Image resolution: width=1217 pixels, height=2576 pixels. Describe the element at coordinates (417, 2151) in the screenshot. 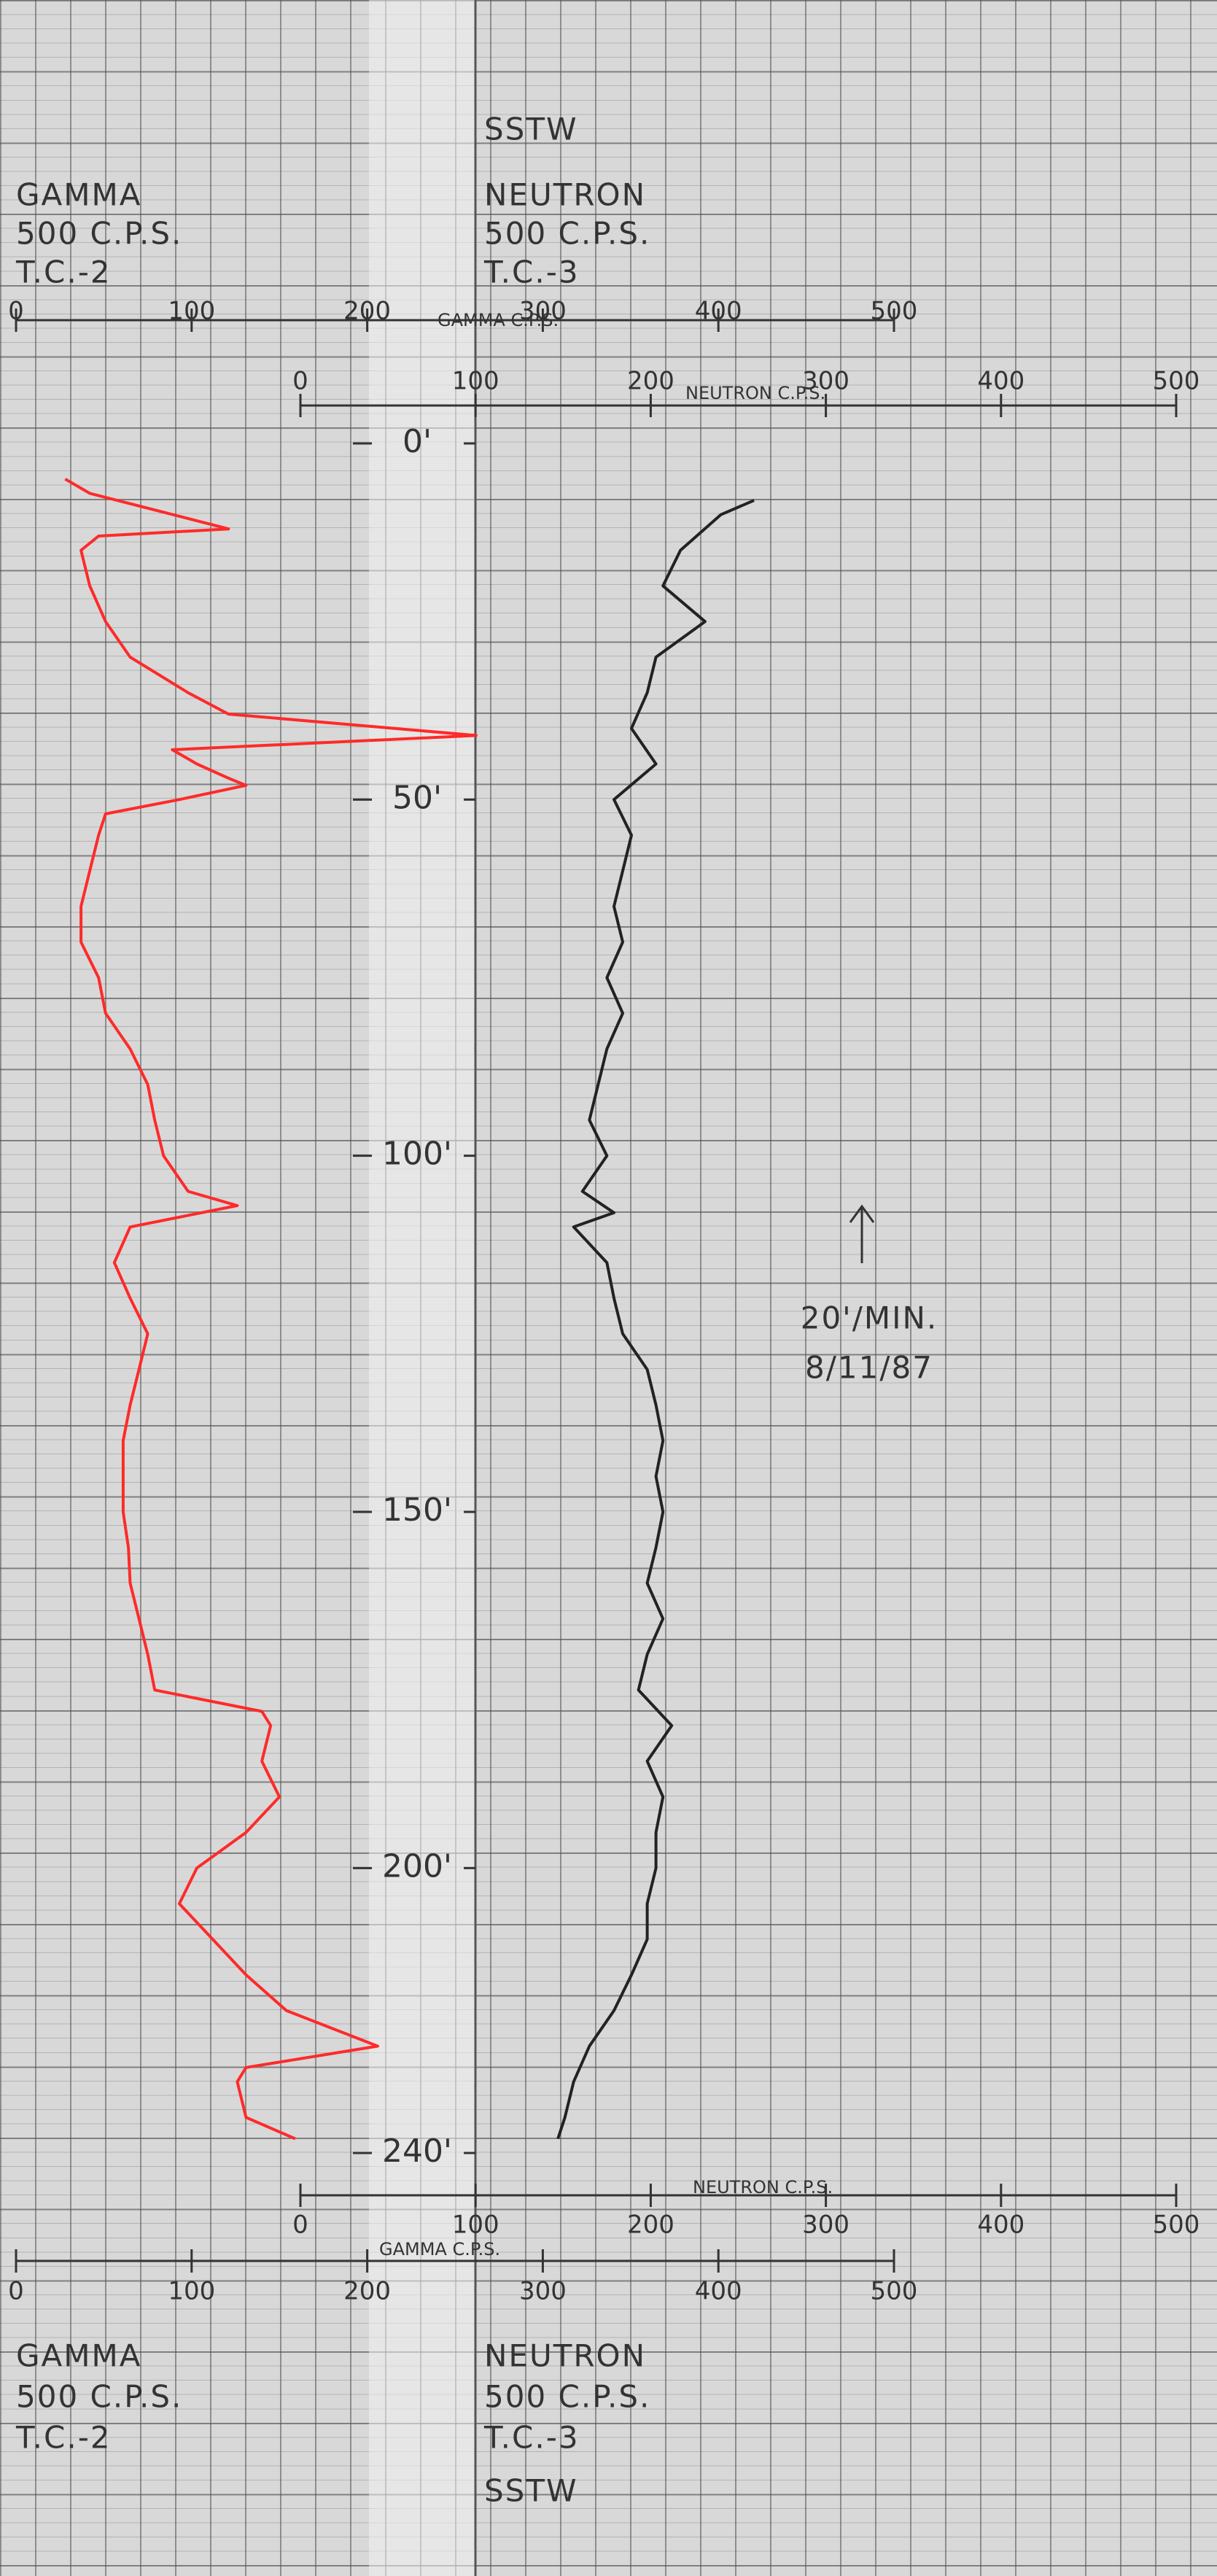

I see `depth-label: 240'` at that location.